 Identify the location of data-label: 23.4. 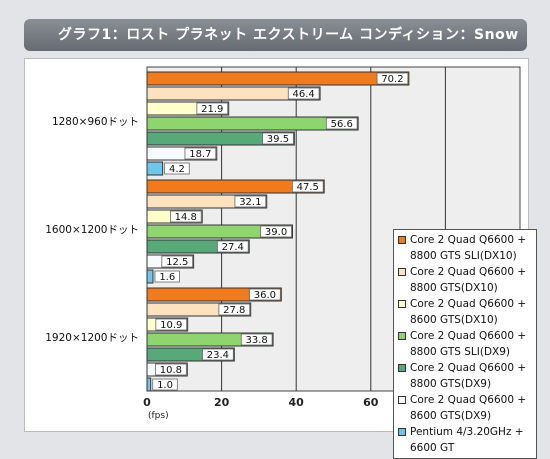
(218, 355).